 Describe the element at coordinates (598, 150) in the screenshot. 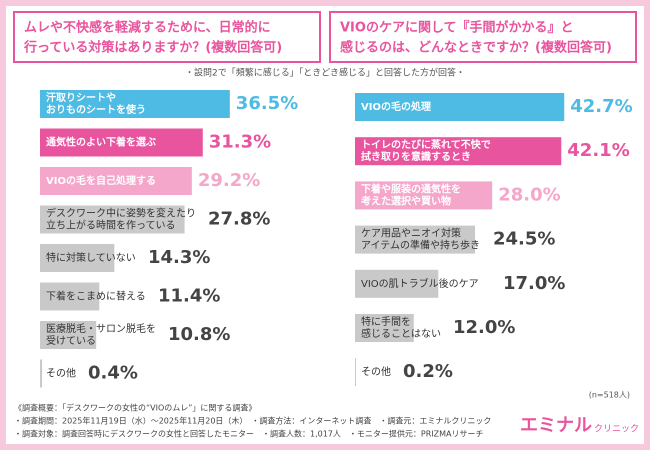

I see `value-label: 42.1%` at that location.